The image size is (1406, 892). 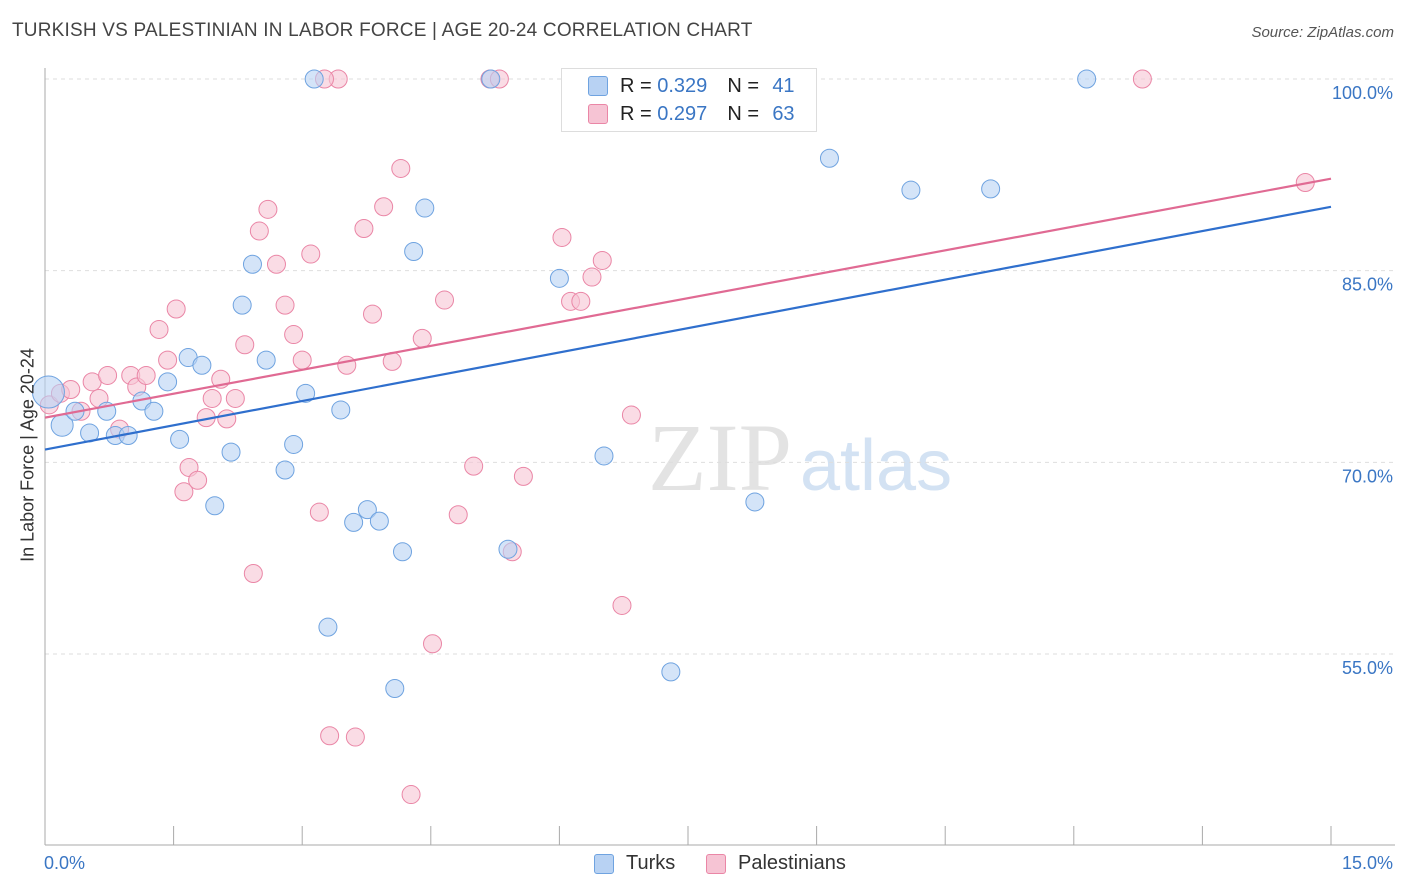 I want to click on legend-row-palestinians: R = 0.297 N = 63, so click(x=691, y=114).